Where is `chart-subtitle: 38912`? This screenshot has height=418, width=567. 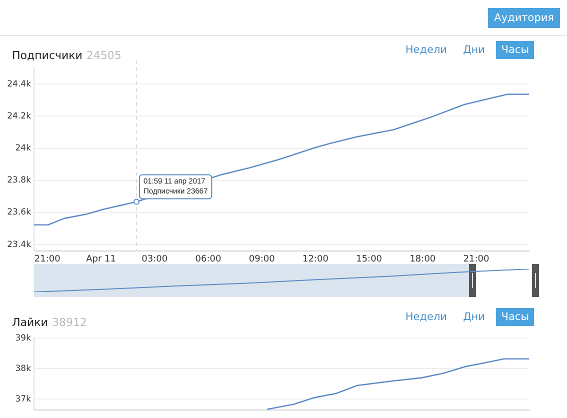
chart-subtitle: 38912 is located at coordinates (69, 322).